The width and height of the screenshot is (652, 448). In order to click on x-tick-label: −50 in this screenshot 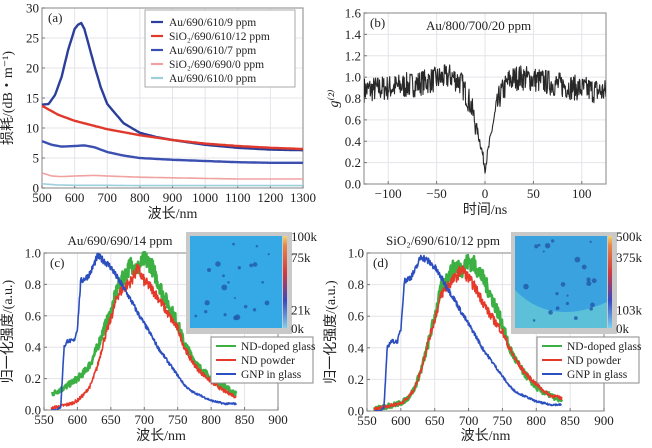, I will do `click(436, 193)`.